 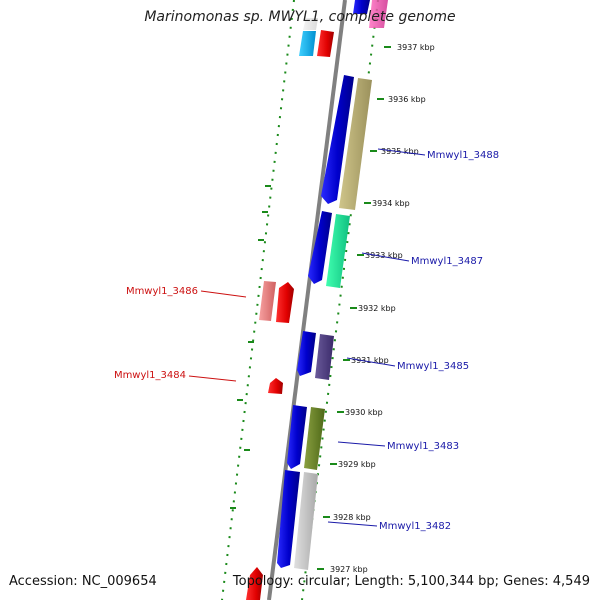 What do you see at coordinates (433, 366) in the screenshot?
I see `gene-label-3485: Mmwyl1_3485` at bounding box center [433, 366].